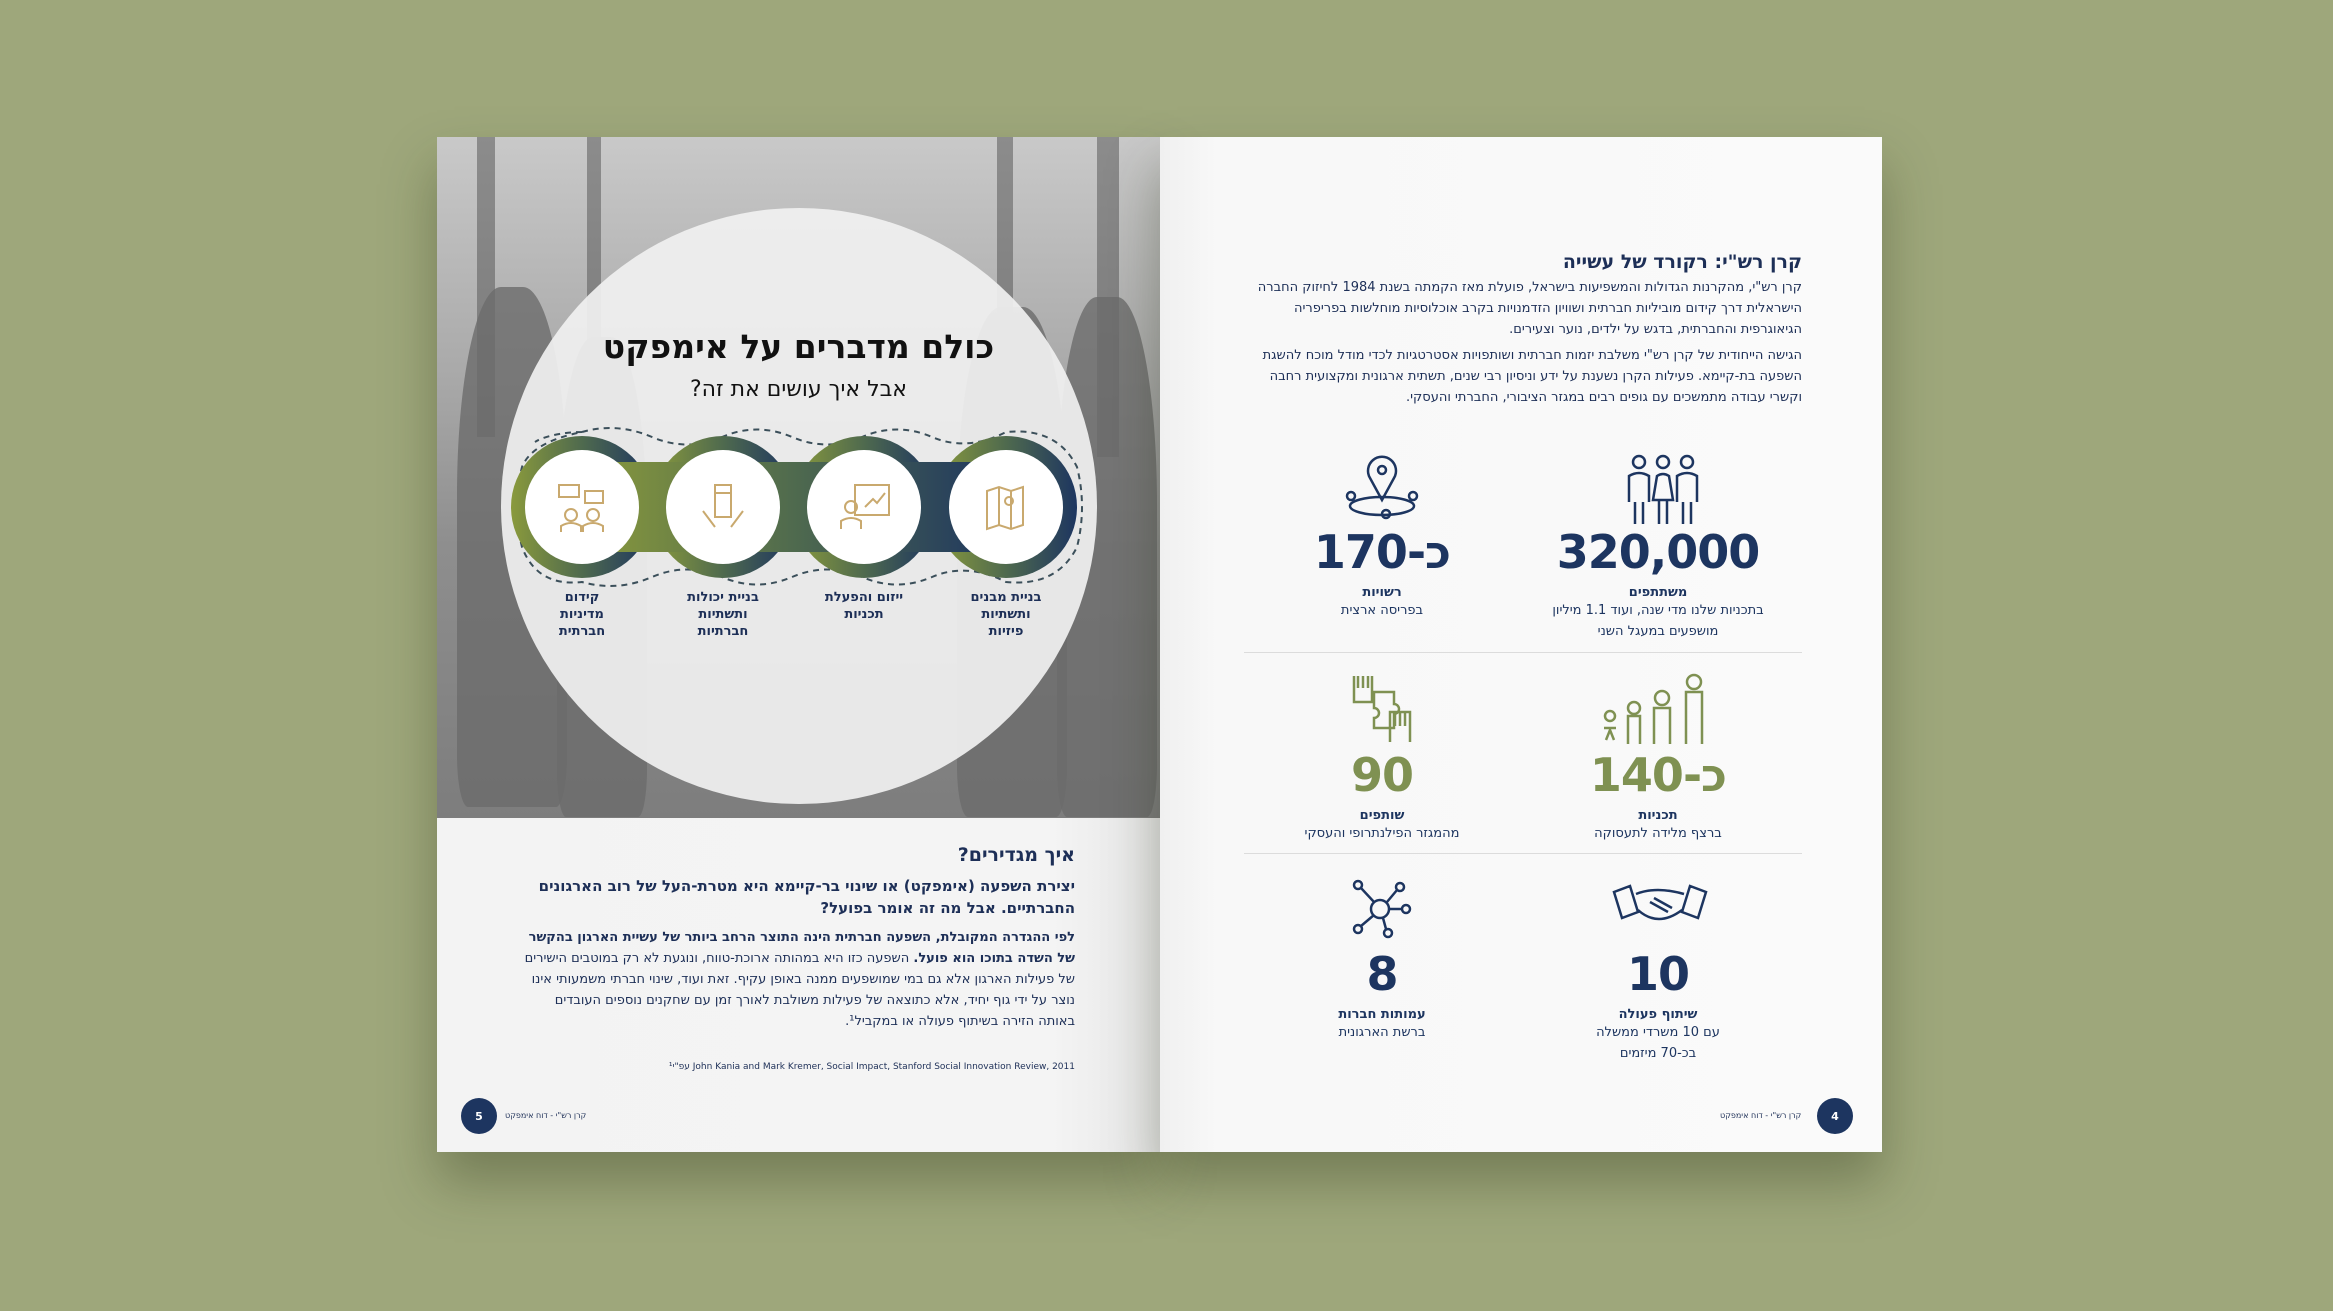 This screenshot has width=2333, height=1311. What do you see at coordinates (582, 614) in the screenshot?
I see `step-label-policy: קידום מדיניות חברתית` at bounding box center [582, 614].